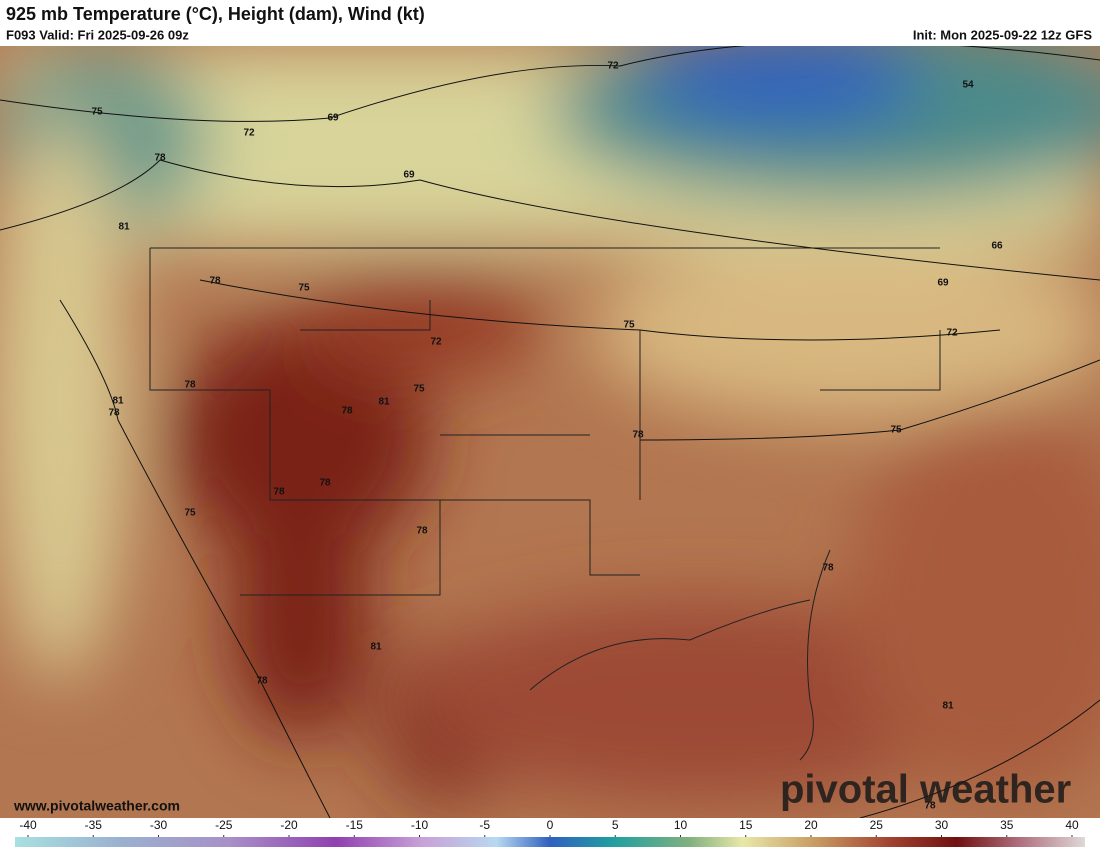 The image size is (1100, 850). What do you see at coordinates (289, 825) in the screenshot?
I see `colorbar-tick-label: -20` at bounding box center [289, 825].